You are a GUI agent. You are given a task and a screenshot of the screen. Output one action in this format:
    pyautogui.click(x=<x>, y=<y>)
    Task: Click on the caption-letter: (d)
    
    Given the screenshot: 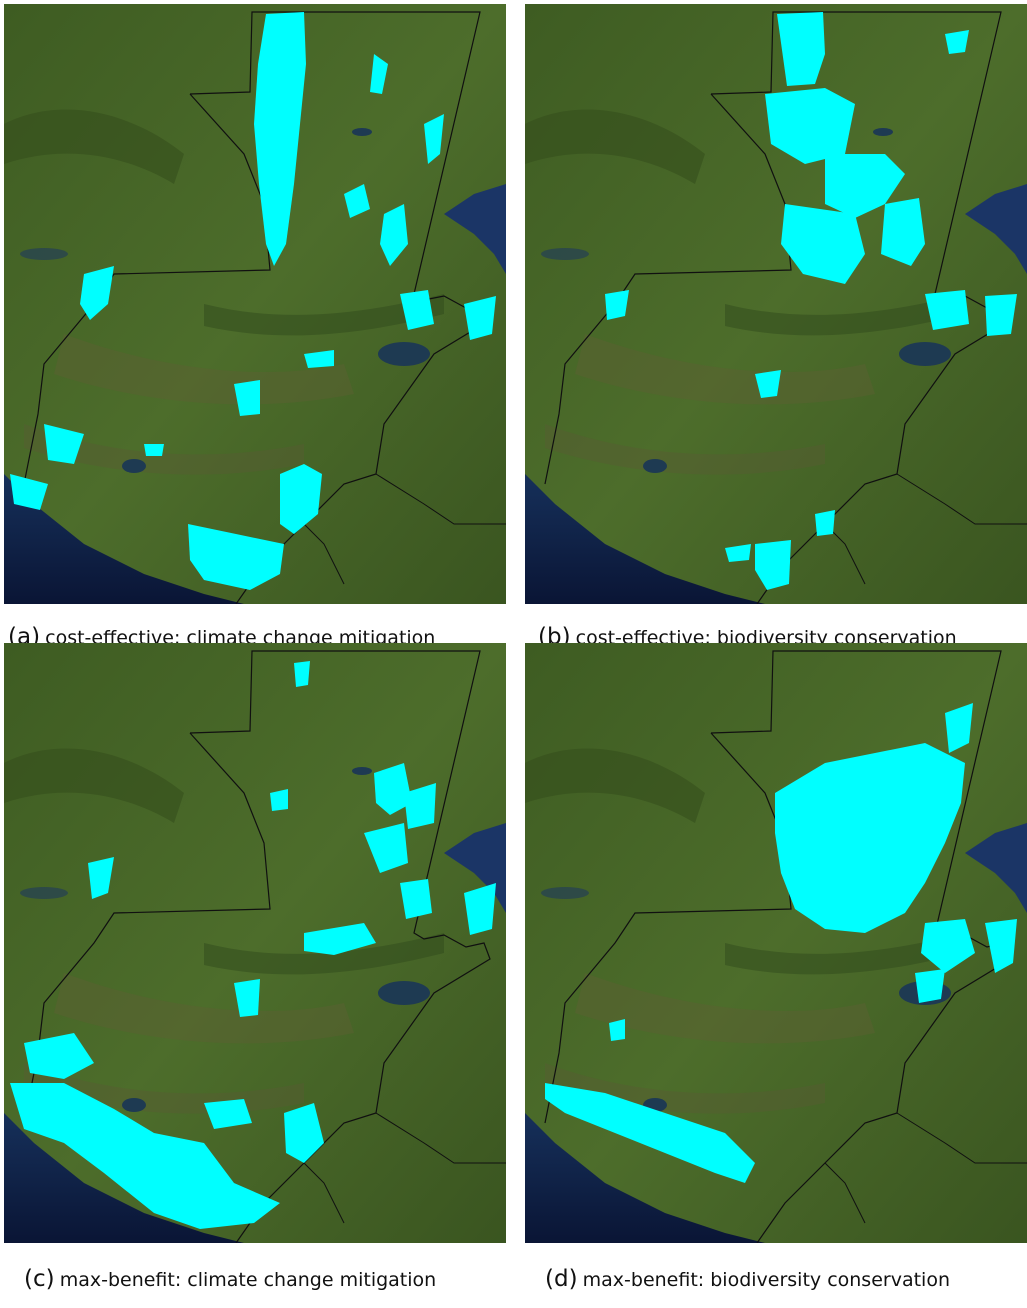 What is the action you would take?
    pyautogui.click(x=561, y=1279)
    